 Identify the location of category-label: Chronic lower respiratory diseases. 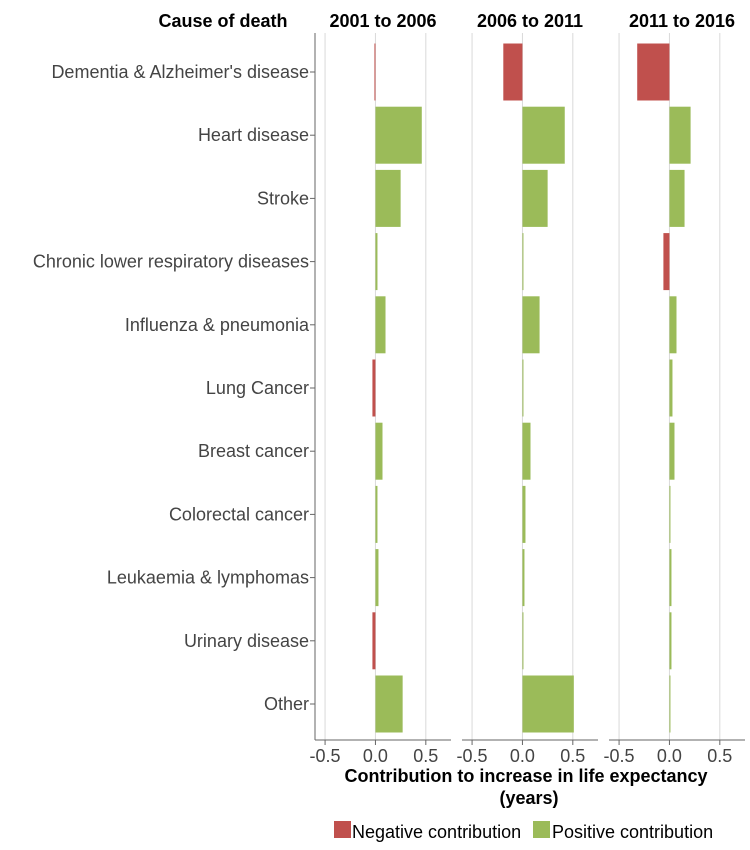
(171, 262).